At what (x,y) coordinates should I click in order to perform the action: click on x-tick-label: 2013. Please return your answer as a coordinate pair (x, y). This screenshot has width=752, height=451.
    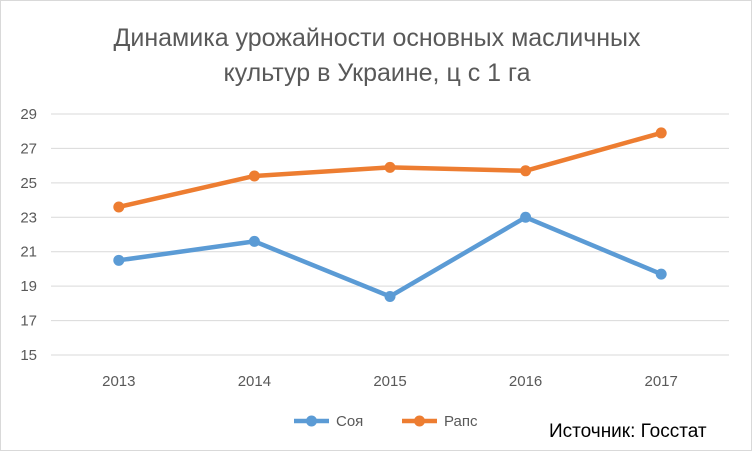
    Looking at the image, I should click on (118, 381).